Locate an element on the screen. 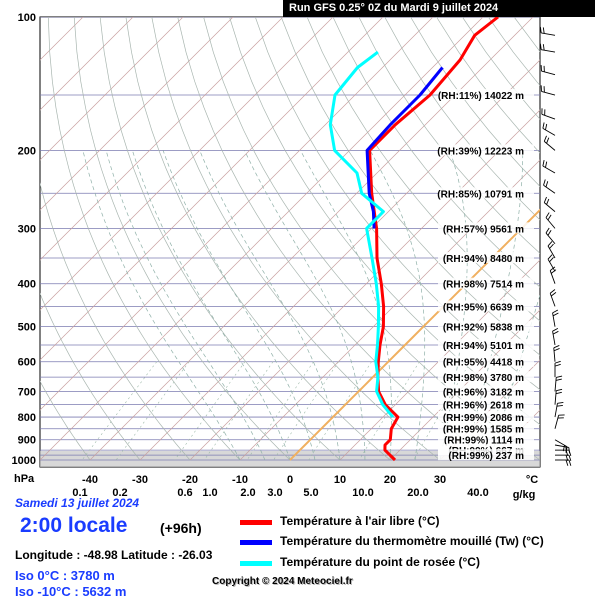 Image resolution: width=595 pixels, height=599 pixels. temperature-tick-label: -40 is located at coordinates (90, 480).